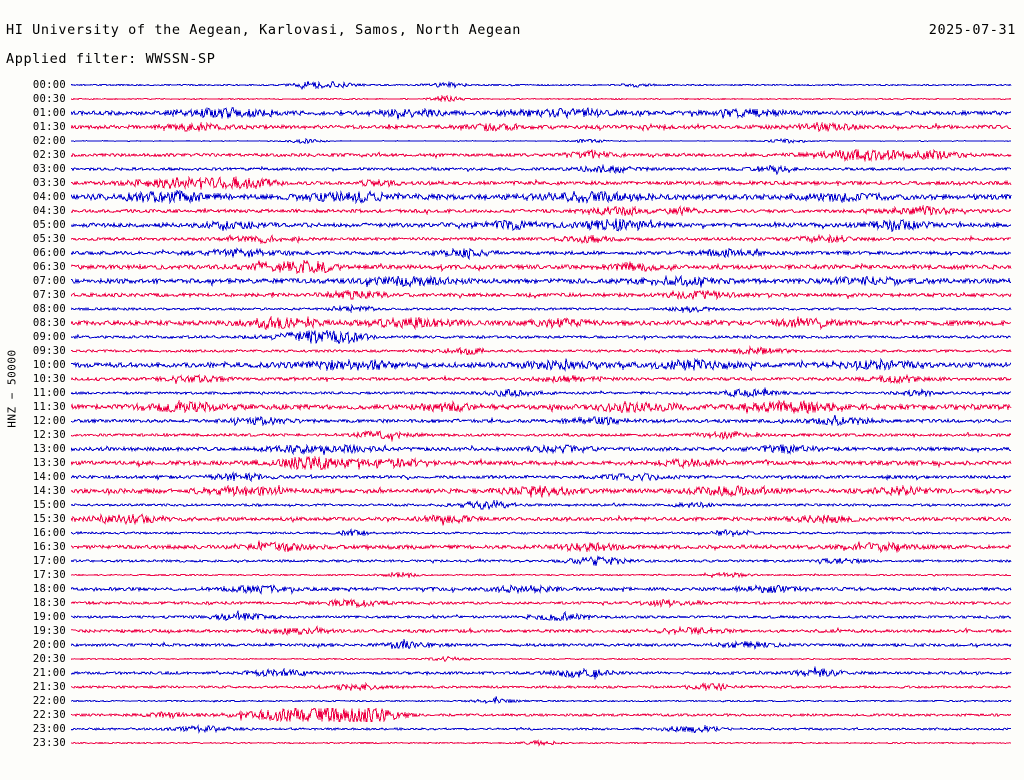  I want to click on trace-row: 03:00, so click(512, 169).